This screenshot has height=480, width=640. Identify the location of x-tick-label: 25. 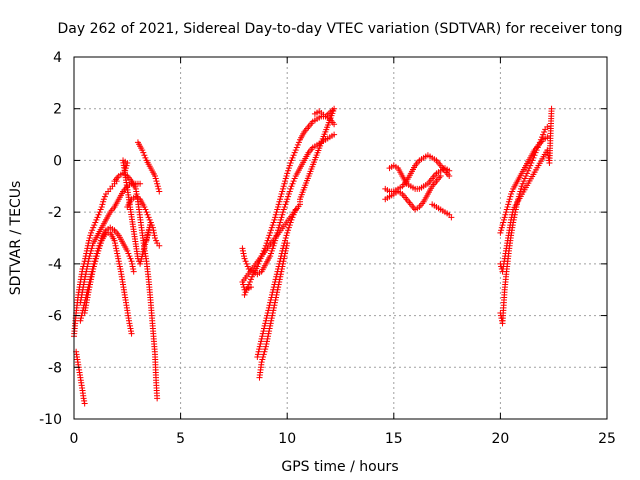
(607, 439).